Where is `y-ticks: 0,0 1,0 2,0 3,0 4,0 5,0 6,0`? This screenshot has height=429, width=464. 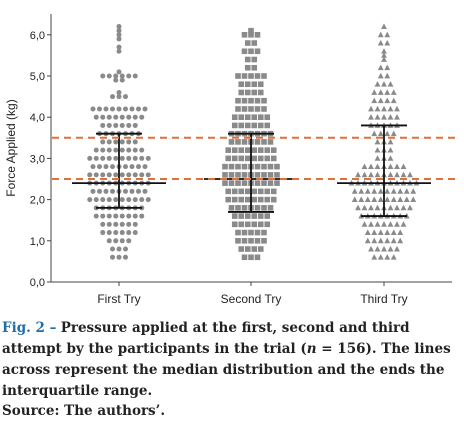 y-ticks: 0,0 1,0 2,0 3,0 4,0 5,0 6,0 is located at coordinates (40, 159).